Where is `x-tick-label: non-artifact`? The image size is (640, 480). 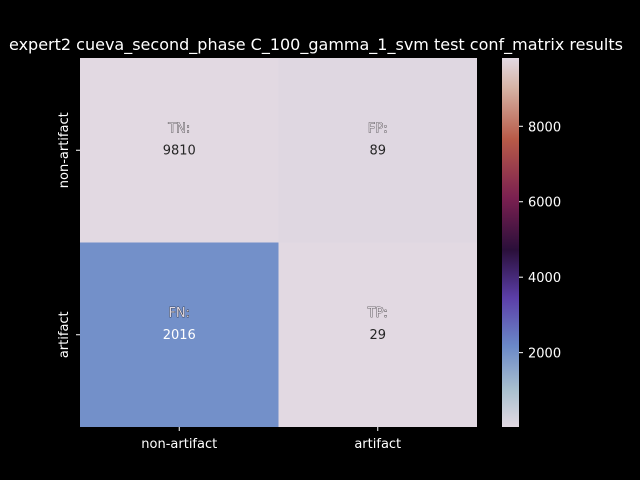 x-tick-label: non-artifact is located at coordinates (179, 444).